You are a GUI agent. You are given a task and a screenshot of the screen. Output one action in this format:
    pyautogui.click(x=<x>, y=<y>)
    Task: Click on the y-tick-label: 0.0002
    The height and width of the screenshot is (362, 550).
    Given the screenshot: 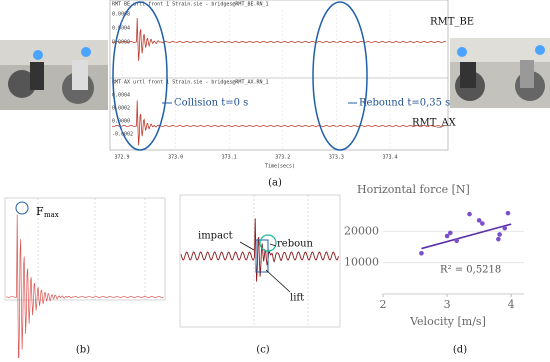 What is the action you would take?
    pyautogui.click(x=121, y=109)
    